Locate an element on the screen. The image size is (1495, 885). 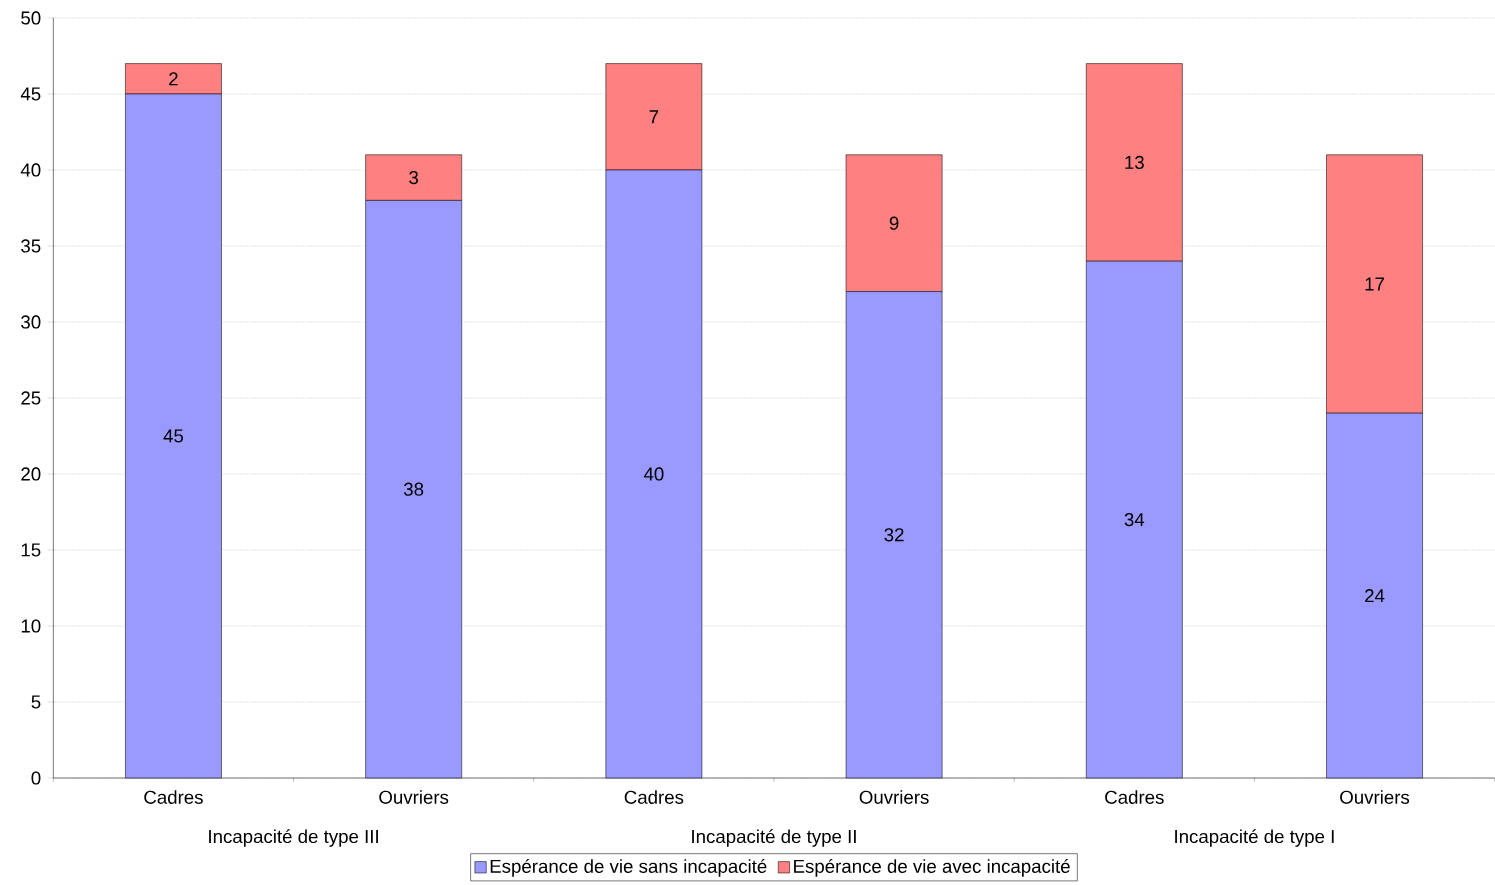
data-label: 34 is located at coordinates (1134, 519).